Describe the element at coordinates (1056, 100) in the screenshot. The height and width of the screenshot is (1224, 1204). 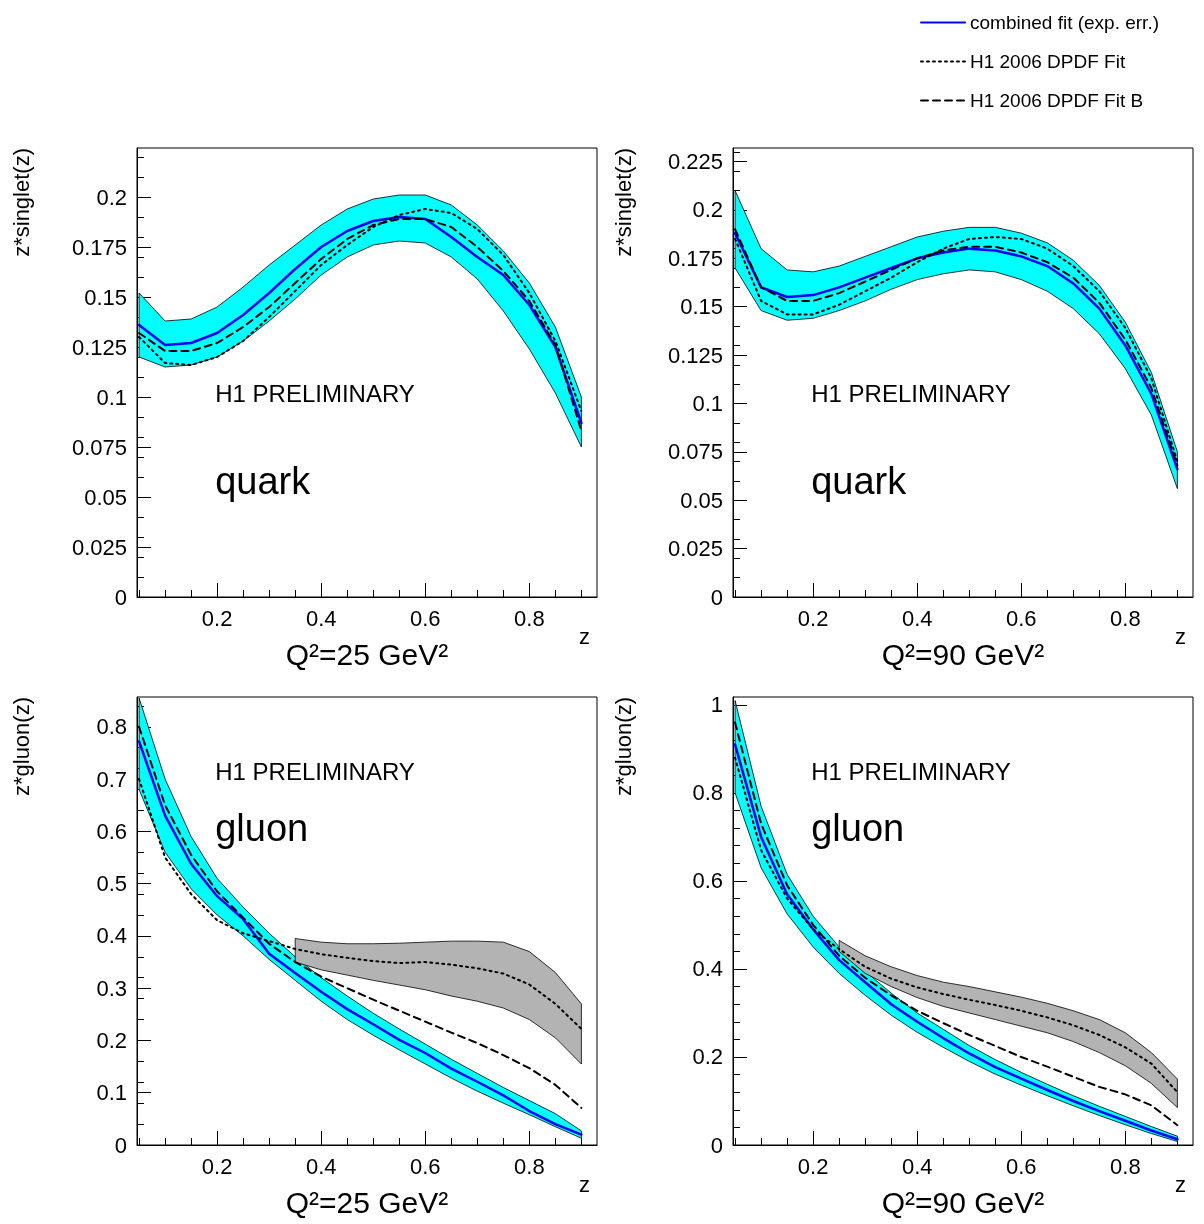
I see `legend-label: H1 2006 DPDF Fit B` at that location.